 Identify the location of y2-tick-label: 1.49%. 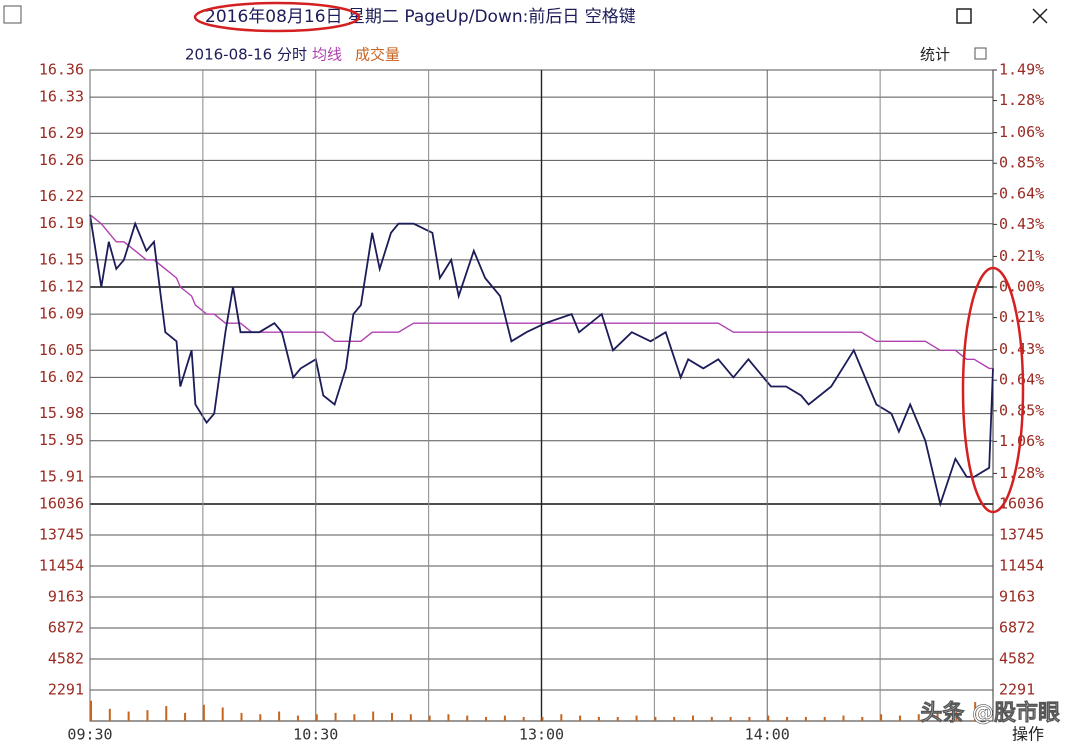
(1021, 70).